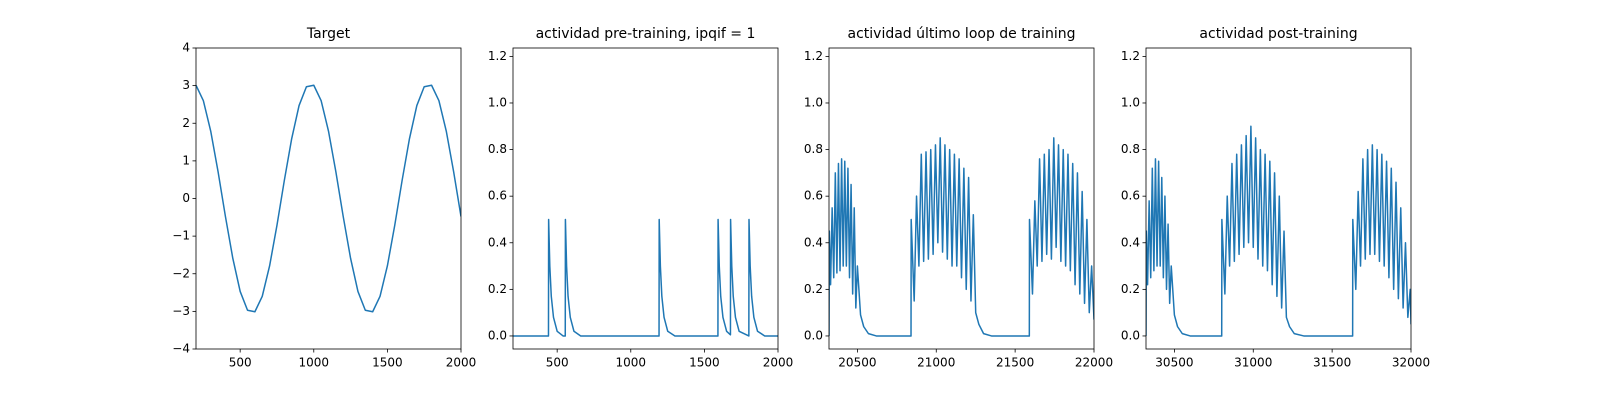 Image resolution: width=1600 pixels, height=400 pixels. What do you see at coordinates (181, 273) in the screenshot?
I see `y-tick-label: −2` at bounding box center [181, 273].